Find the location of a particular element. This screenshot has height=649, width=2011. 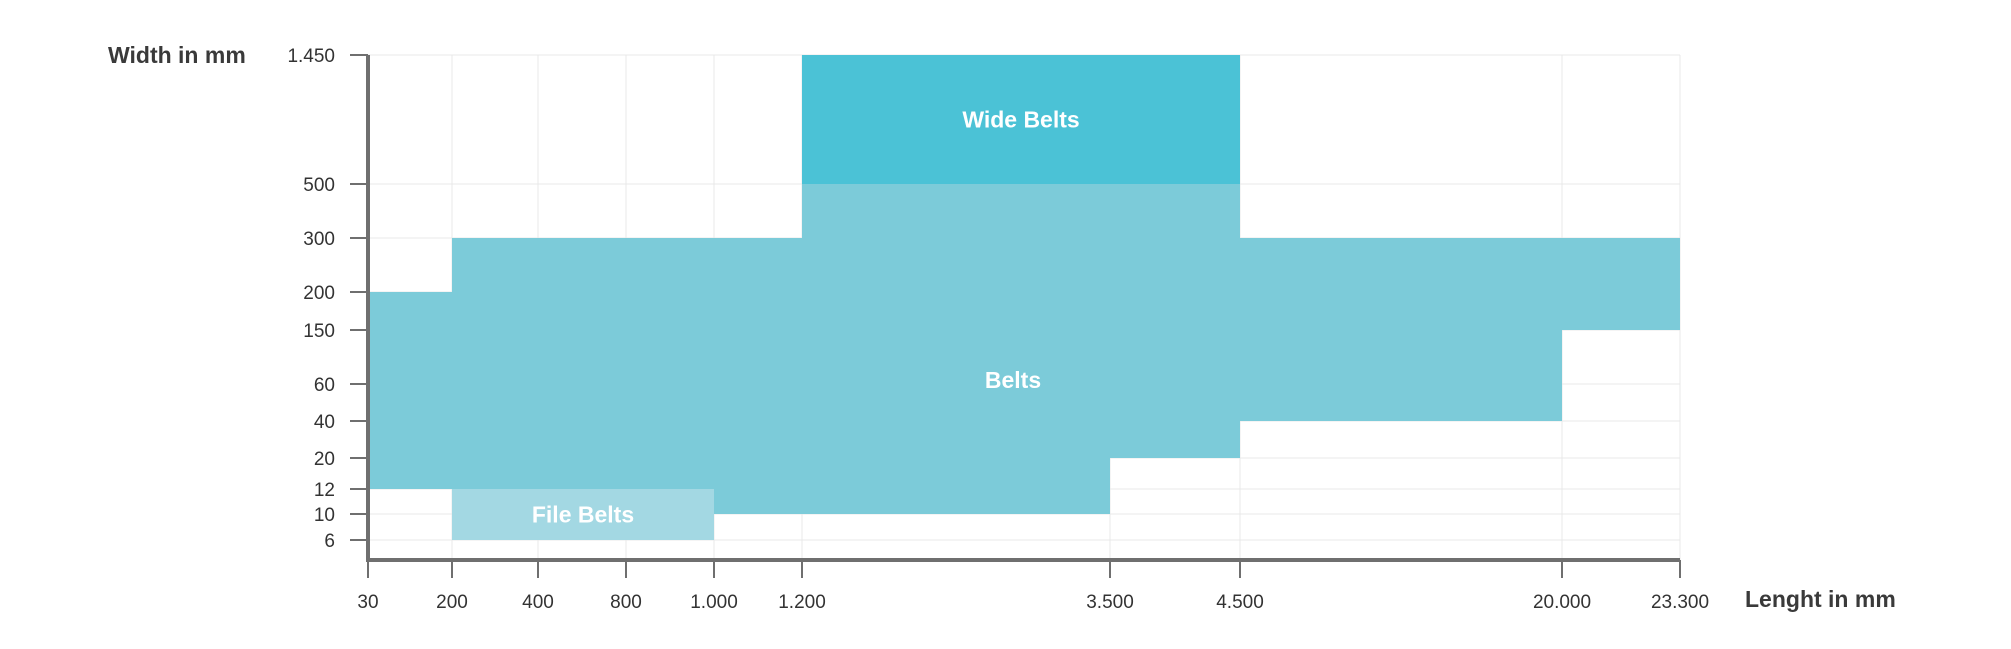

region-label-belts: Belts is located at coordinates (1013, 380).